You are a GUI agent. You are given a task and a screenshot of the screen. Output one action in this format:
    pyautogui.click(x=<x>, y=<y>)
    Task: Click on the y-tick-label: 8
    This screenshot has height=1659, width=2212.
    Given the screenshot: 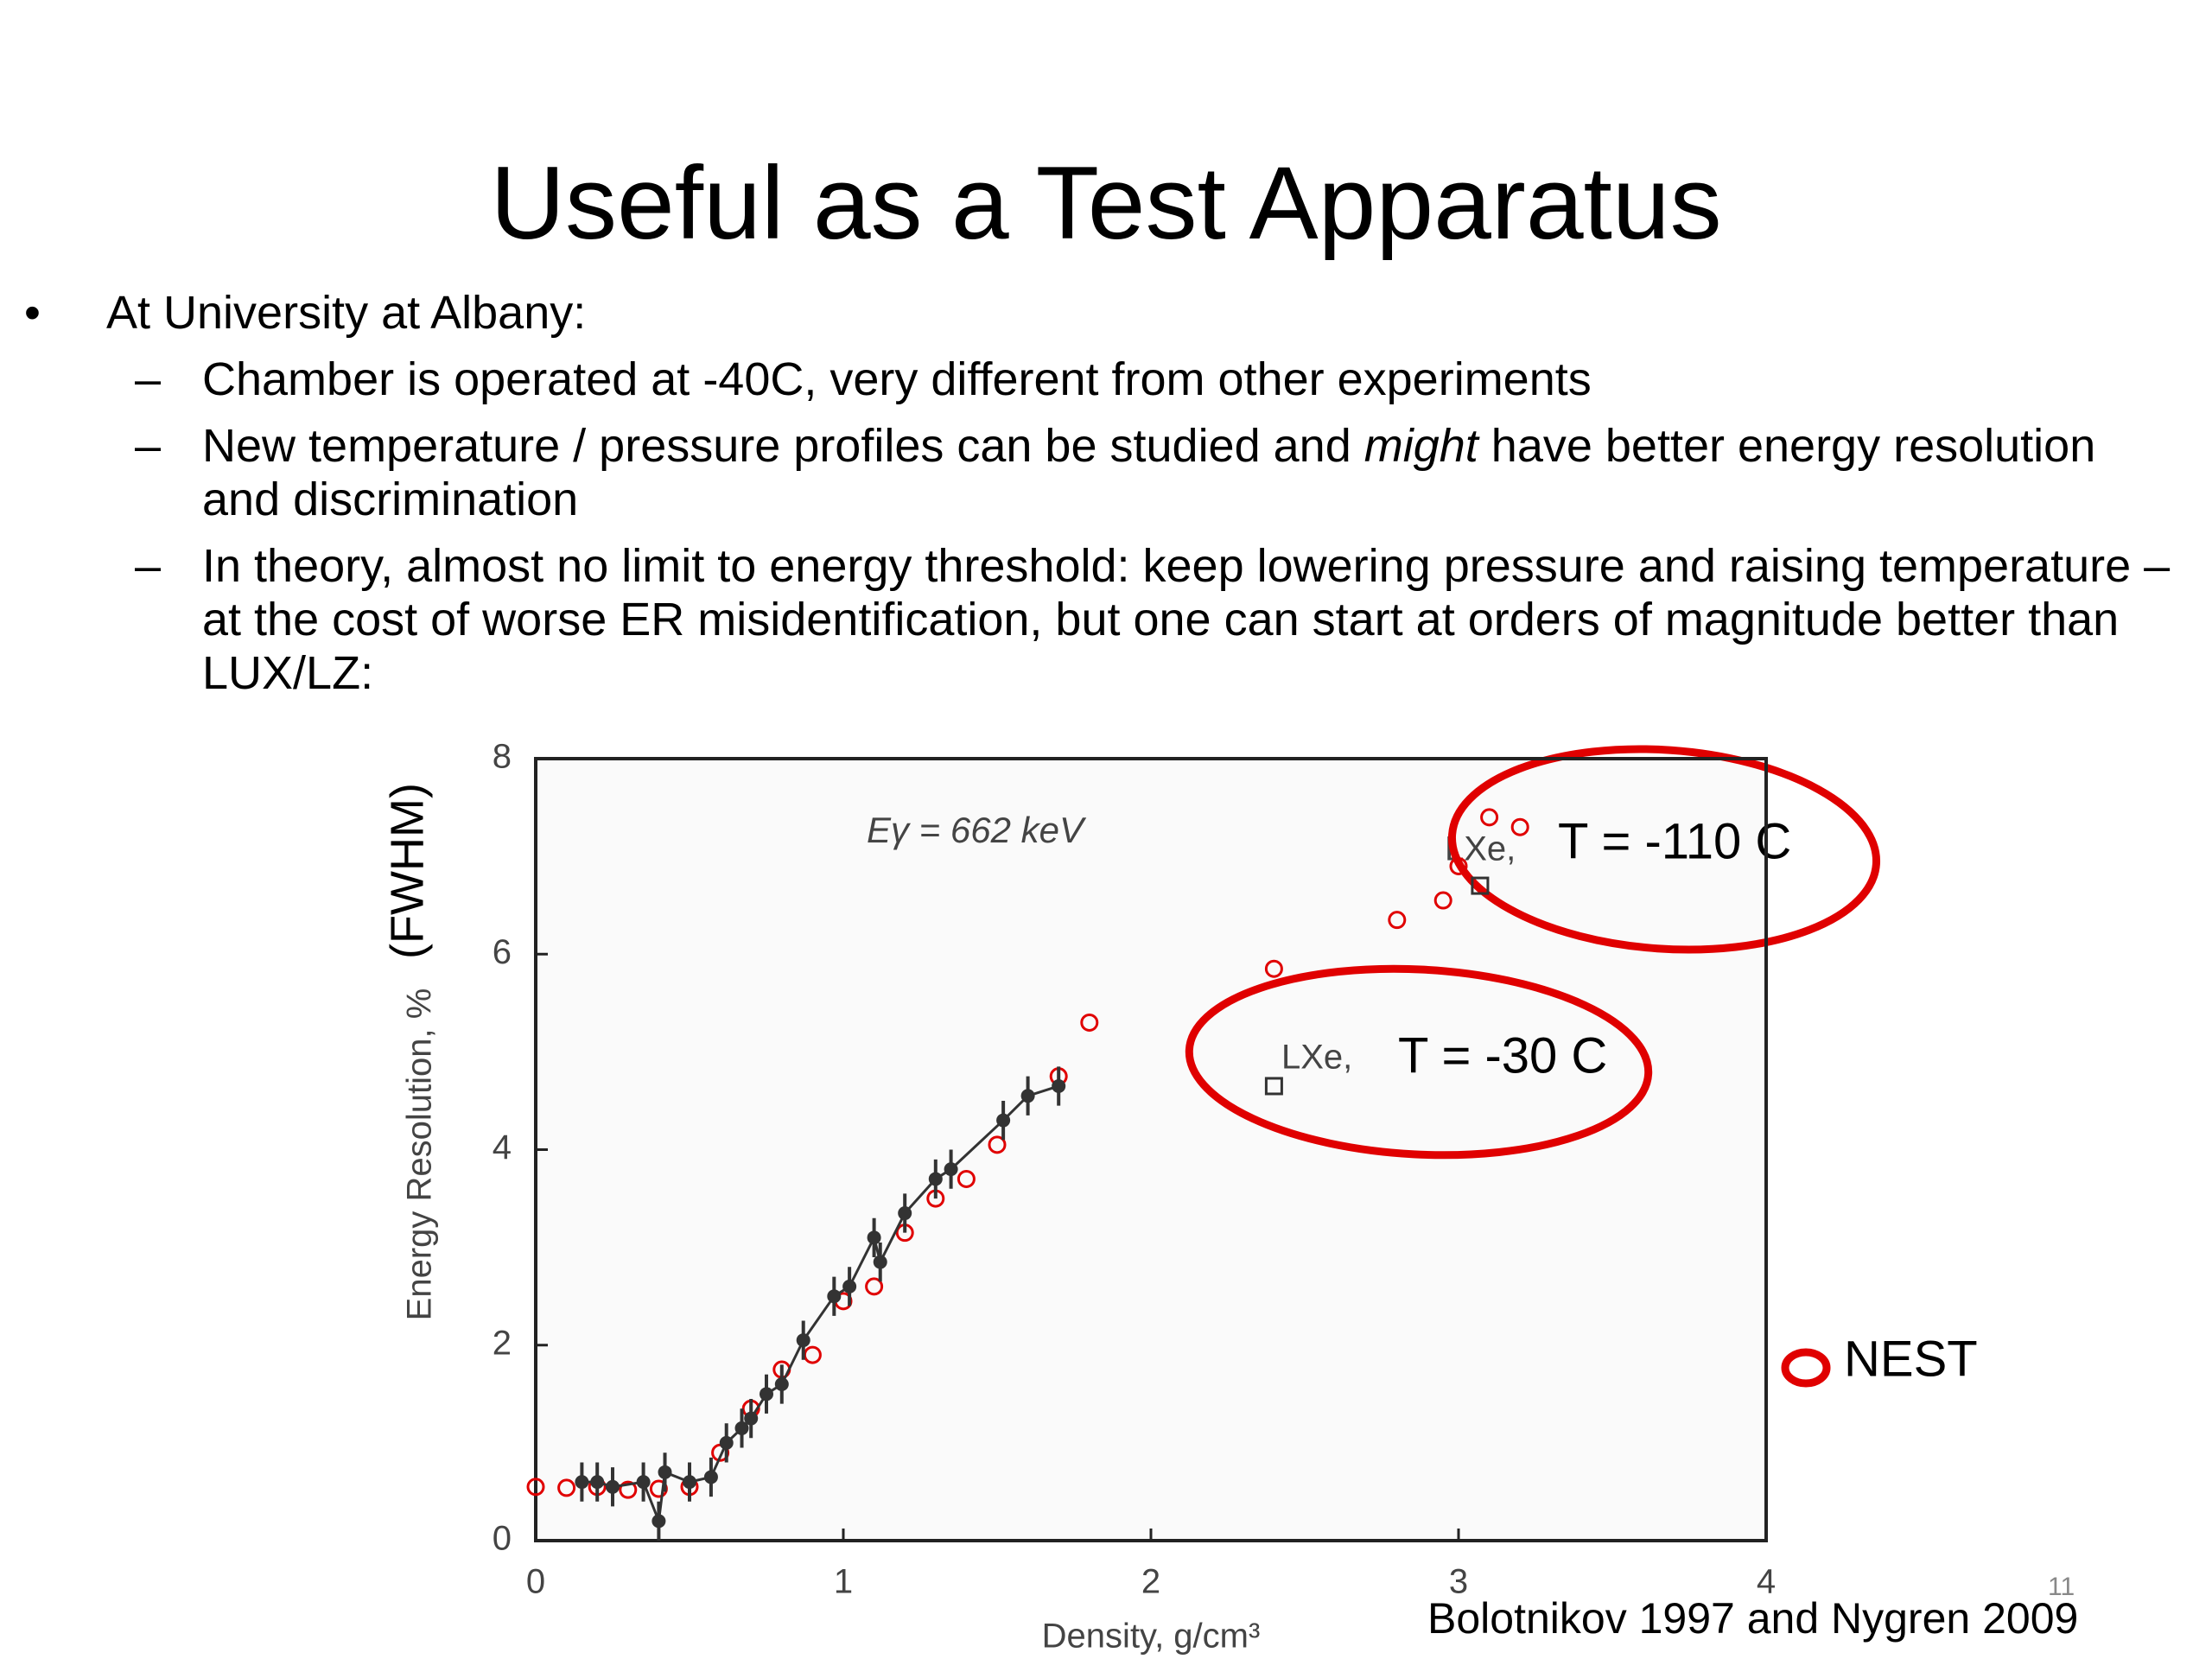 What is the action you would take?
    pyautogui.click(x=502, y=757)
    